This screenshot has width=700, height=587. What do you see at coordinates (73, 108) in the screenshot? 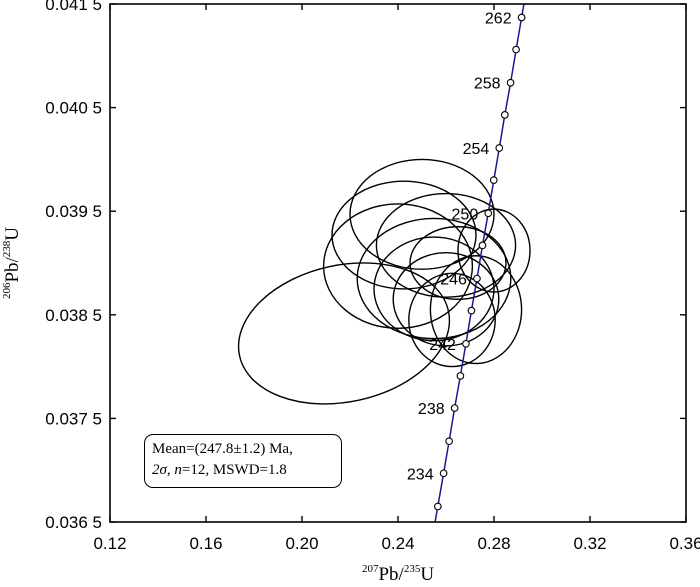
I see `y-tick-label: 0.040 5` at bounding box center [73, 108].